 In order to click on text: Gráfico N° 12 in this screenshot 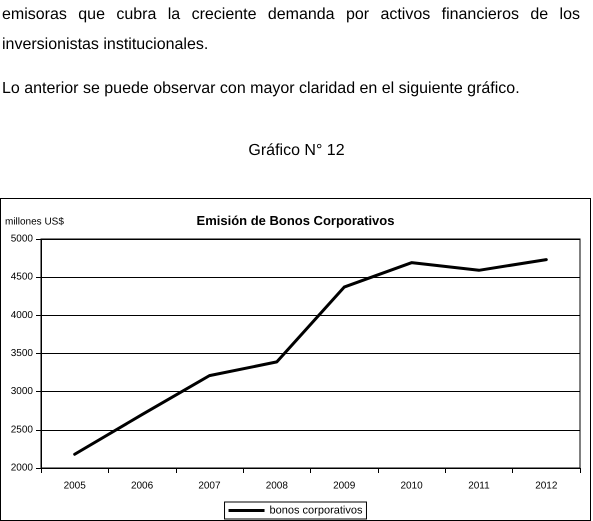, I will do `click(296, 151)`.